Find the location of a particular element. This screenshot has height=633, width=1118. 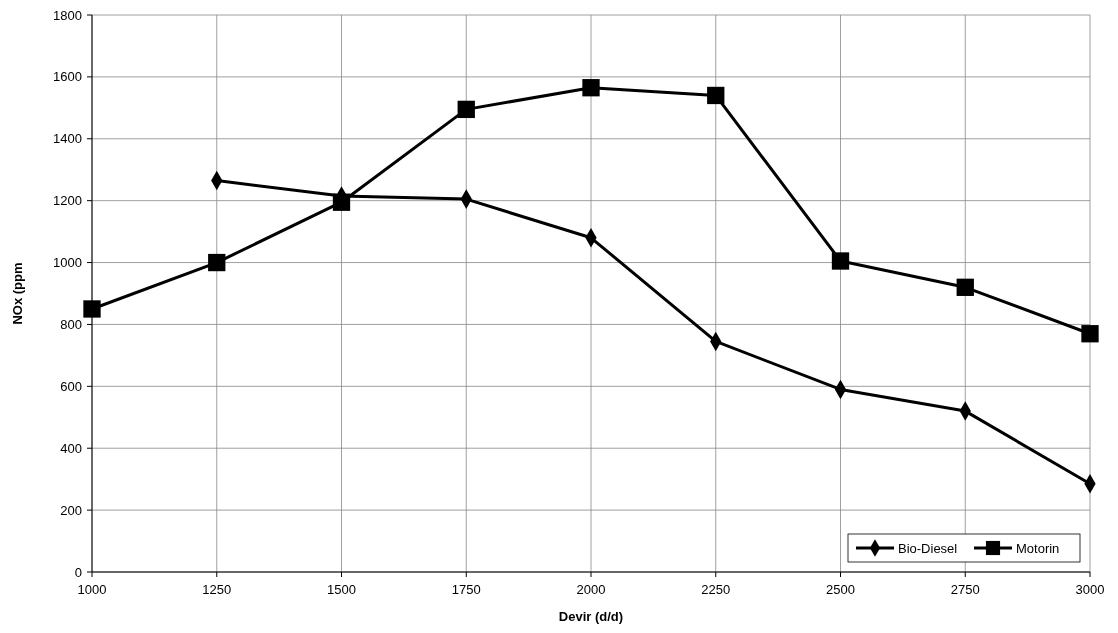

x-tick-label: 1750 is located at coordinates (466, 589).